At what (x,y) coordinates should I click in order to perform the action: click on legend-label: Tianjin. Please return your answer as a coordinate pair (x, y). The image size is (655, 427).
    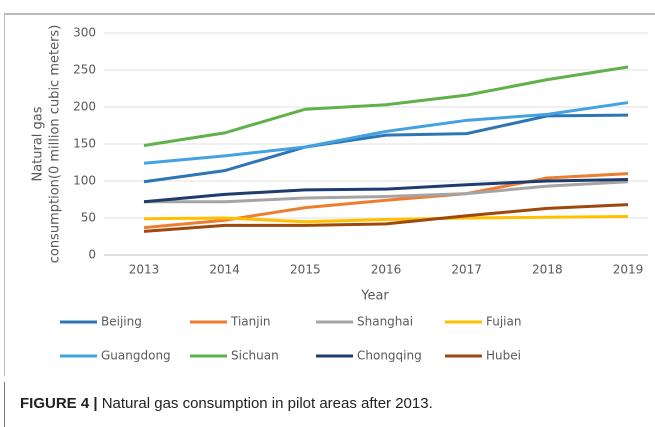
    Looking at the image, I should click on (250, 322).